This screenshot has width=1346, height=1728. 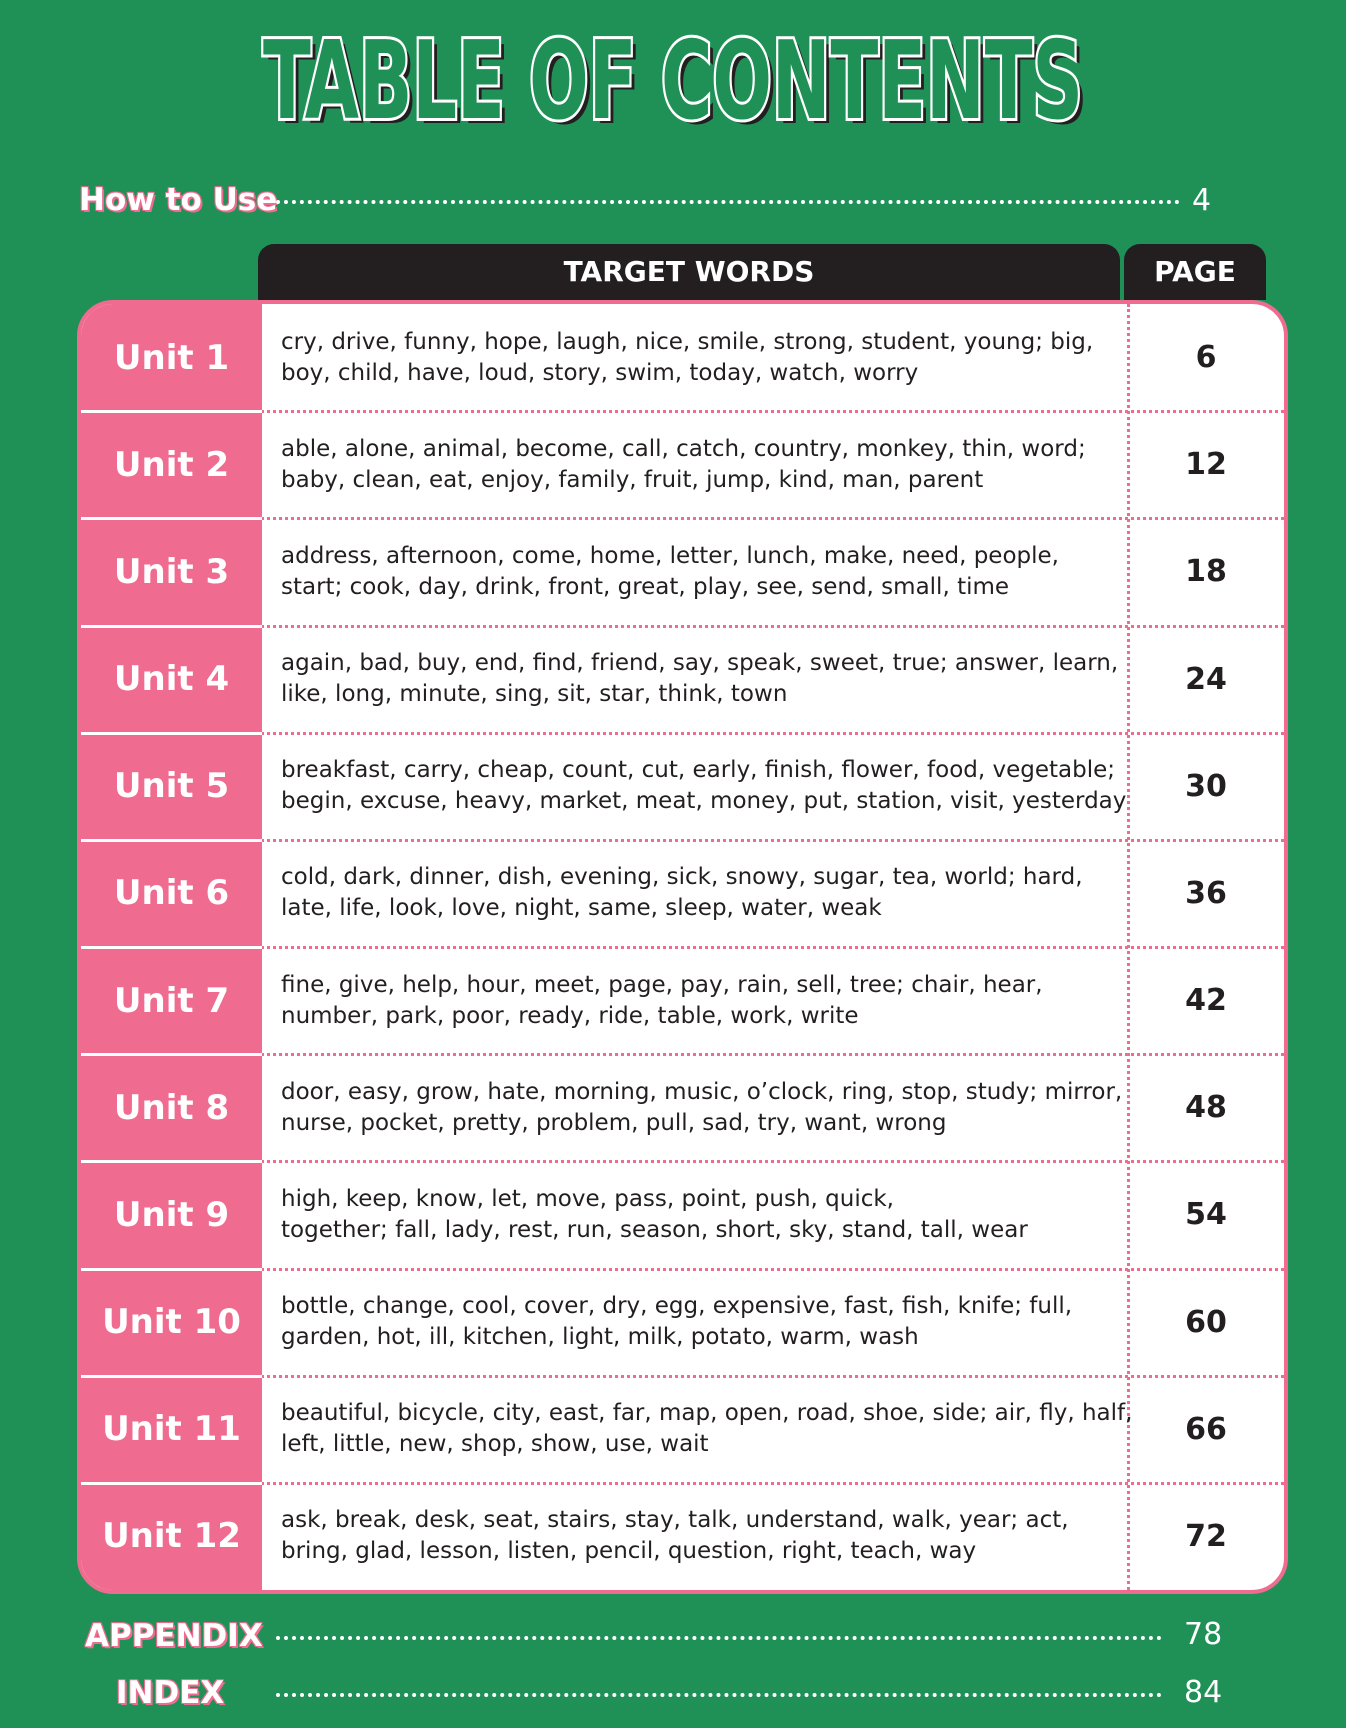 I want to click on title: TABLE OF CONTENTS, so click(x=673, y=79).